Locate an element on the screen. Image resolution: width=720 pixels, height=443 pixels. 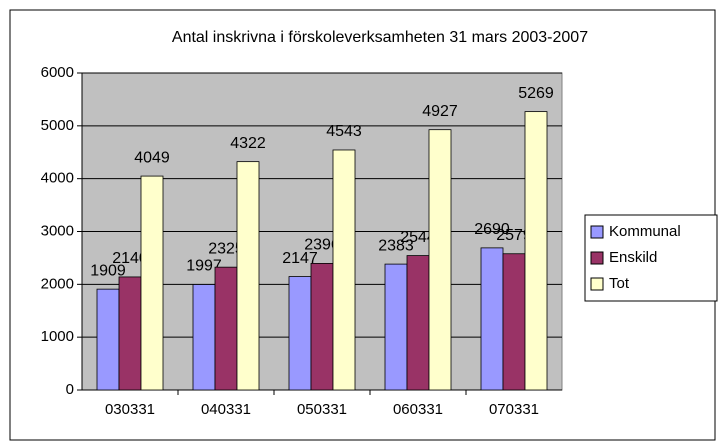
y-tick-label: 1000 is located at coordinates (57, 336).